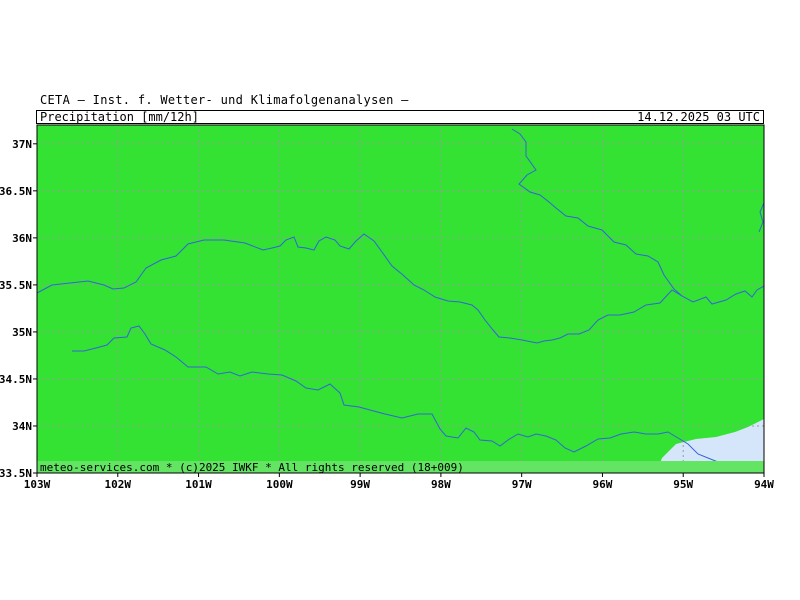 This screenshot has height=600, width=800. I want to click on lat-tick-label: 34N, so click(22, 426).